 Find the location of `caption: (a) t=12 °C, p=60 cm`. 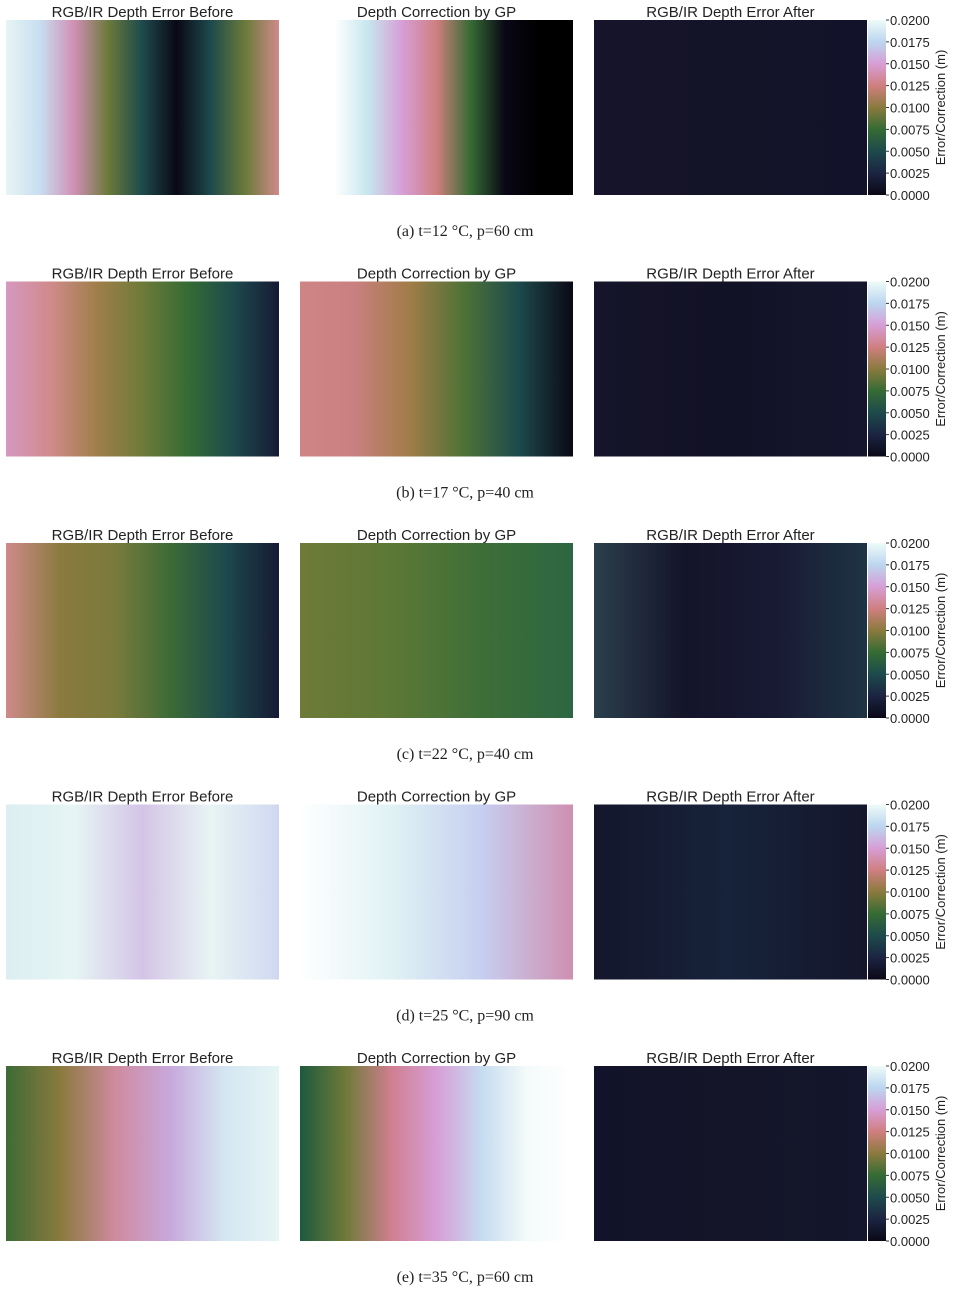

caption: (a) t=12 °C, p=60 cm is located at coordinates (465, 231).